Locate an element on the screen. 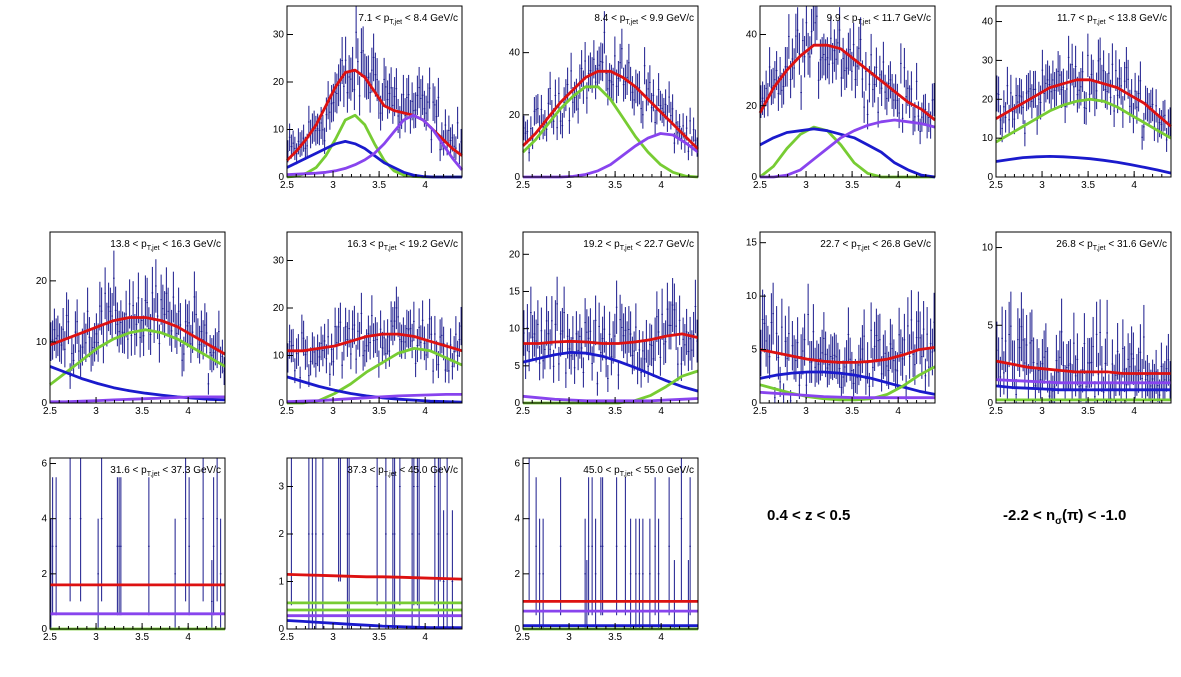  x-axis-2: 2.5 3 3.5 4 is located at coordinates (844, 181).